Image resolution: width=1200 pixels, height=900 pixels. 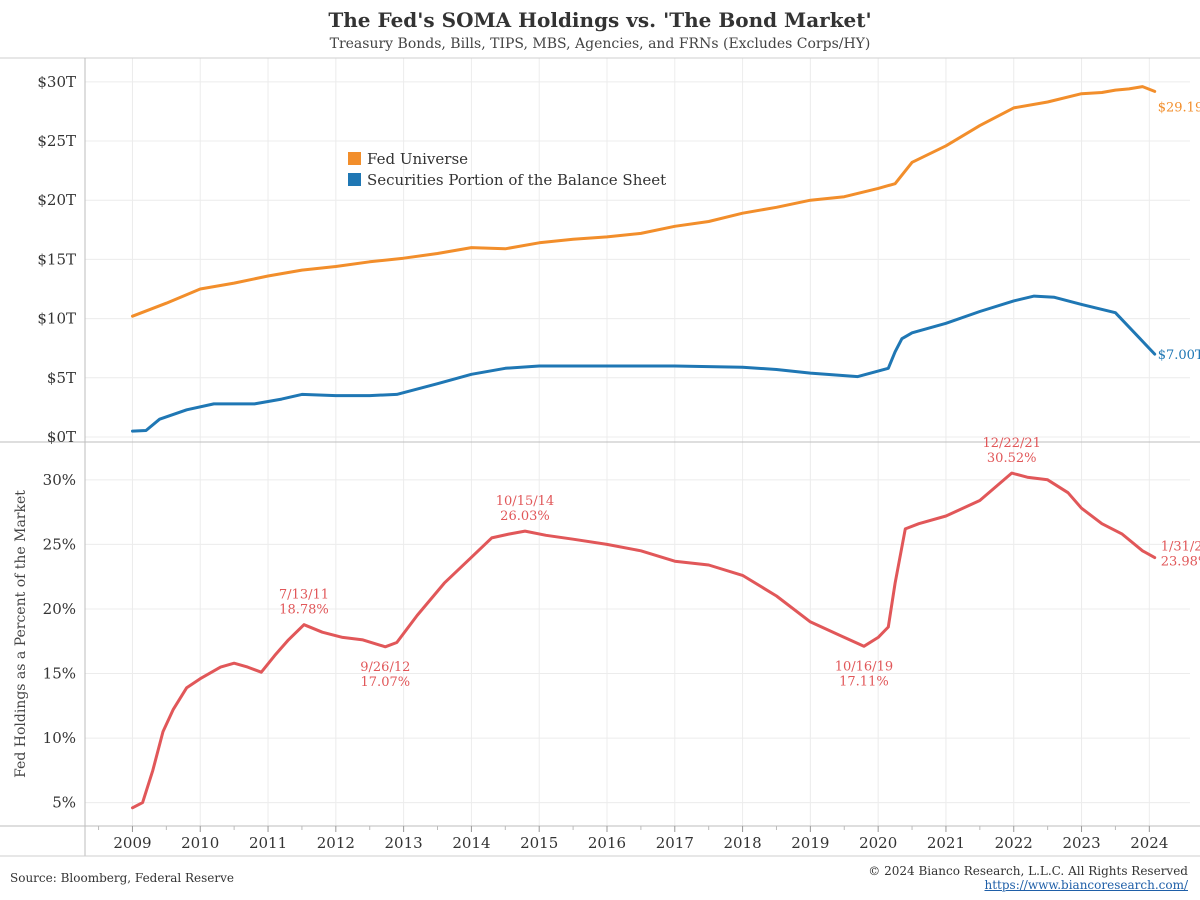 What do you see at coordinates (1179, 355) in the screenshot?
I see `securities-end-label: $7.00T` at bounding box center [1179, 355].